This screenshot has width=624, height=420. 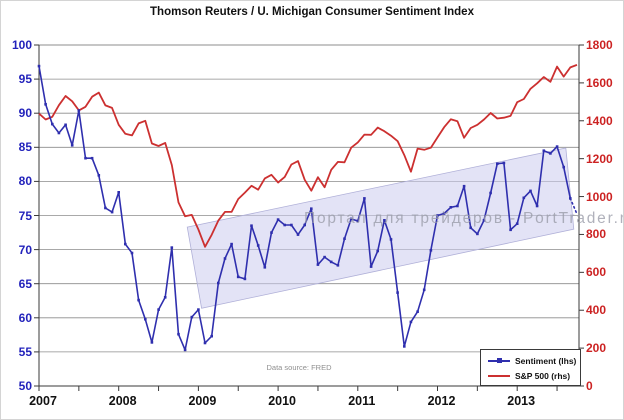 What do you see at coordinates (21, 45) in the screenshot?
I see `left-axis-tick-label: 100` at bounding box center [21, 45].